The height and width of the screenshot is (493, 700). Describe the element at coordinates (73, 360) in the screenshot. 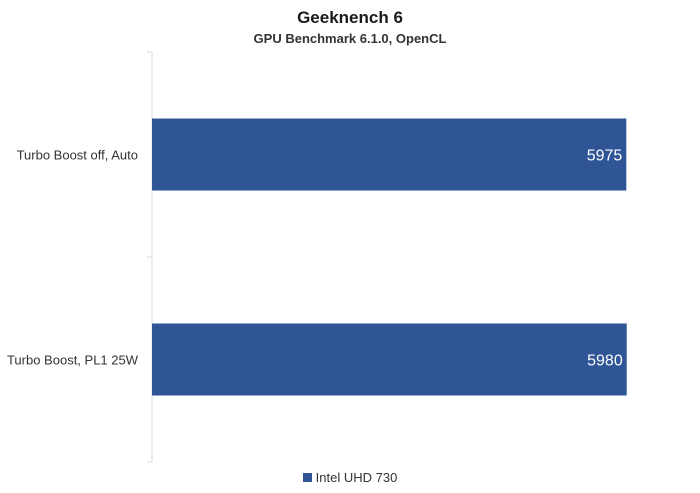

I see `category-label: Turbo Boost, PL1 25W` at that location.